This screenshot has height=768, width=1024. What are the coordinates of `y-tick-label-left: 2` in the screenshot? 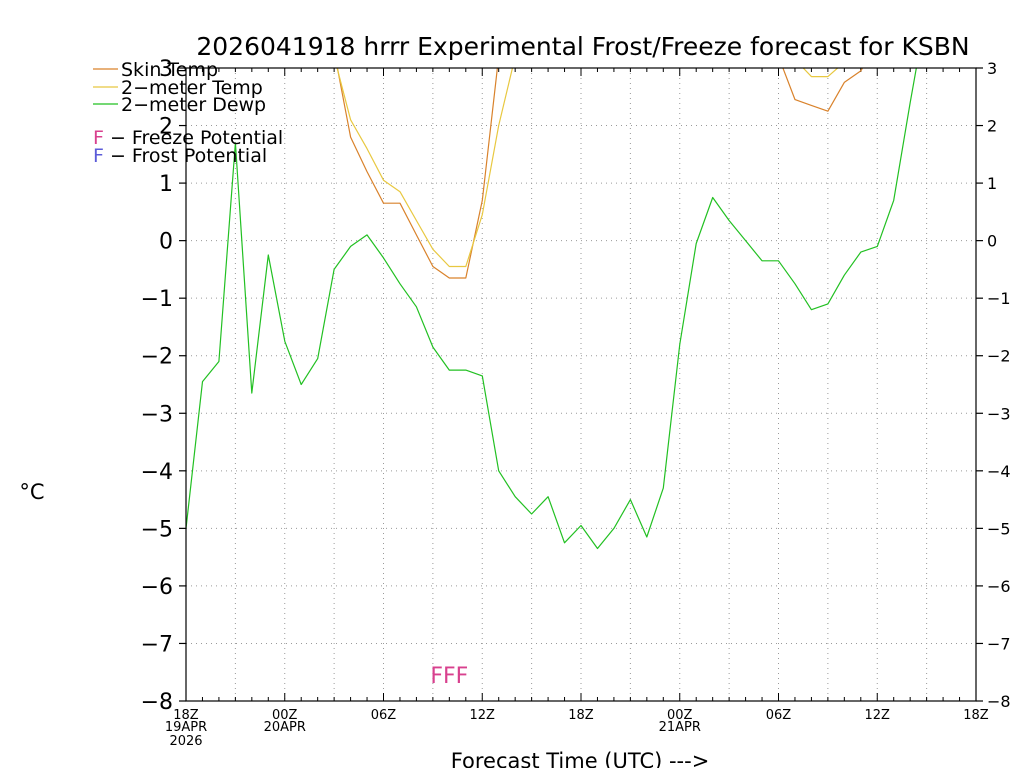 It's located at (166, 127).